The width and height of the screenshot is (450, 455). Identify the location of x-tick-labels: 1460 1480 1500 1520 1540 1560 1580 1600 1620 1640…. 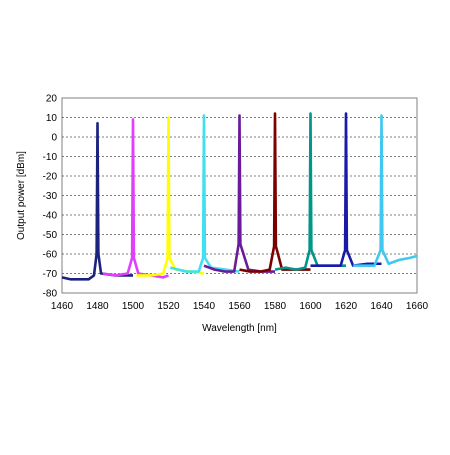
(240, 306).